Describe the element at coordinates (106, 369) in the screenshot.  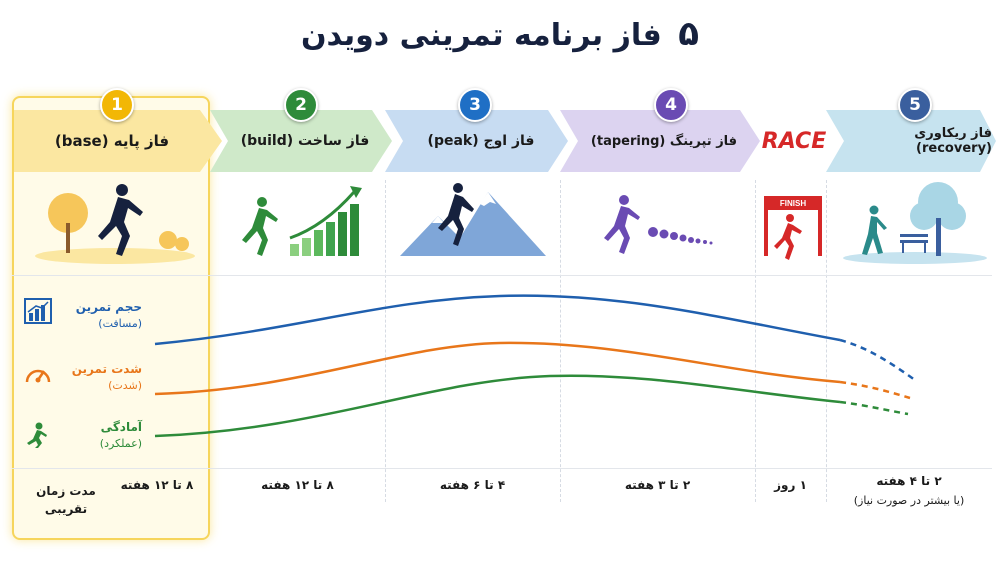
I see `metric-intensity-name: شدت تمرین` at that location.